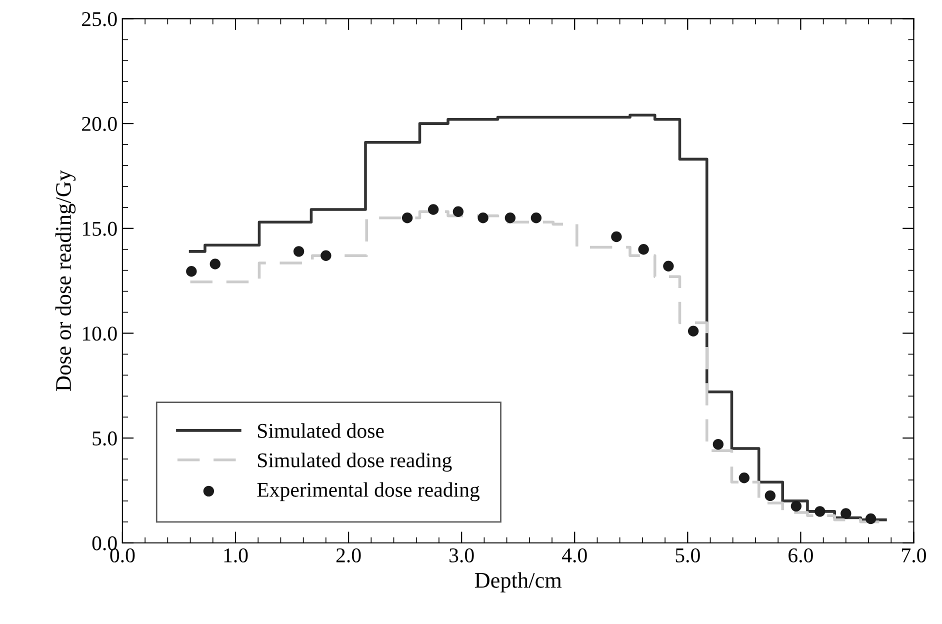 This screenshot has height=624, width=942. I want to click on x-tick-label: 6.0, so click(800, 555).